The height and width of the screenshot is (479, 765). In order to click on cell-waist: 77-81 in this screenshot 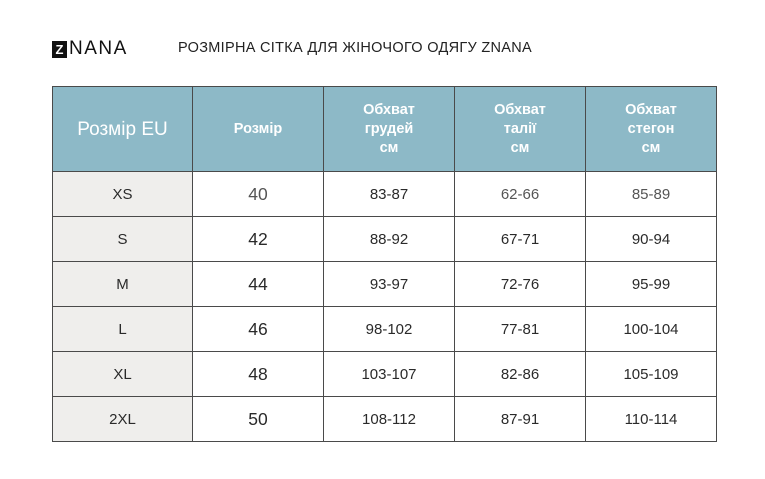, I will do `click(520, 329)`.